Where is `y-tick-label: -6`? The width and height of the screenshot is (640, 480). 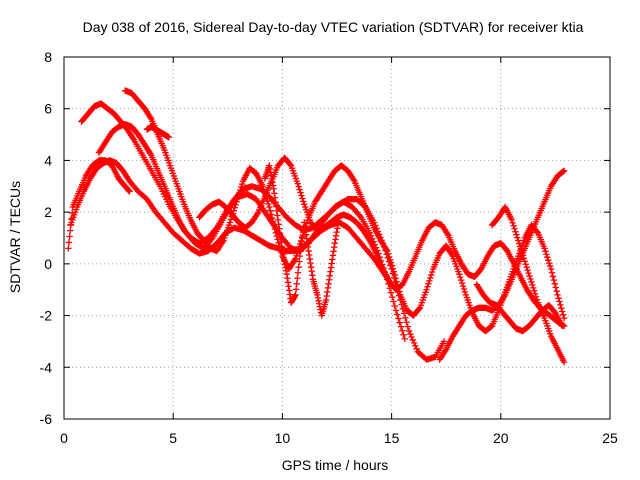
y-tick-label: -6 is located at coordinates (46, 419).